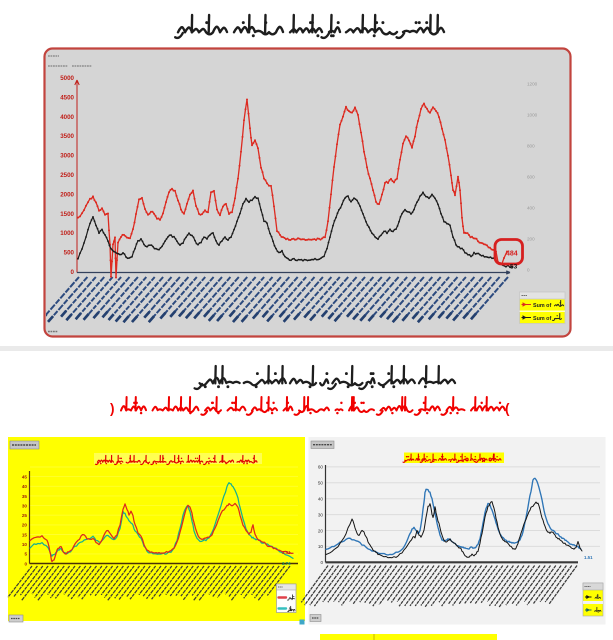 Image resolution: width=613 pixels, height=640 pixels. What do you see at coordinates (67, 136) in the screenshot?
I see `svg-text: 3500` at bounding box center [67, 136].